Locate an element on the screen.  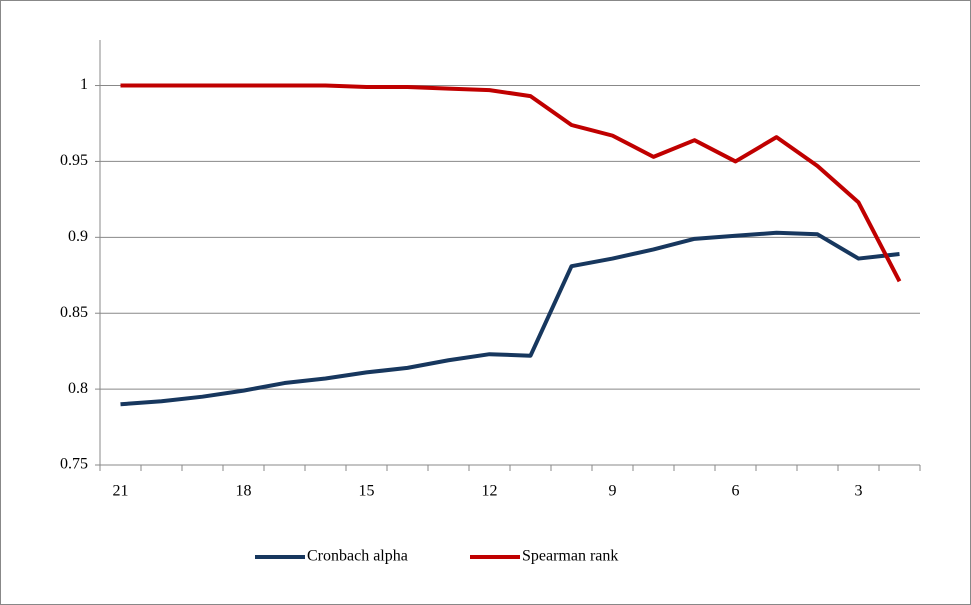
legend-label: Cronbach alpha is located at coordinates (357, 556).